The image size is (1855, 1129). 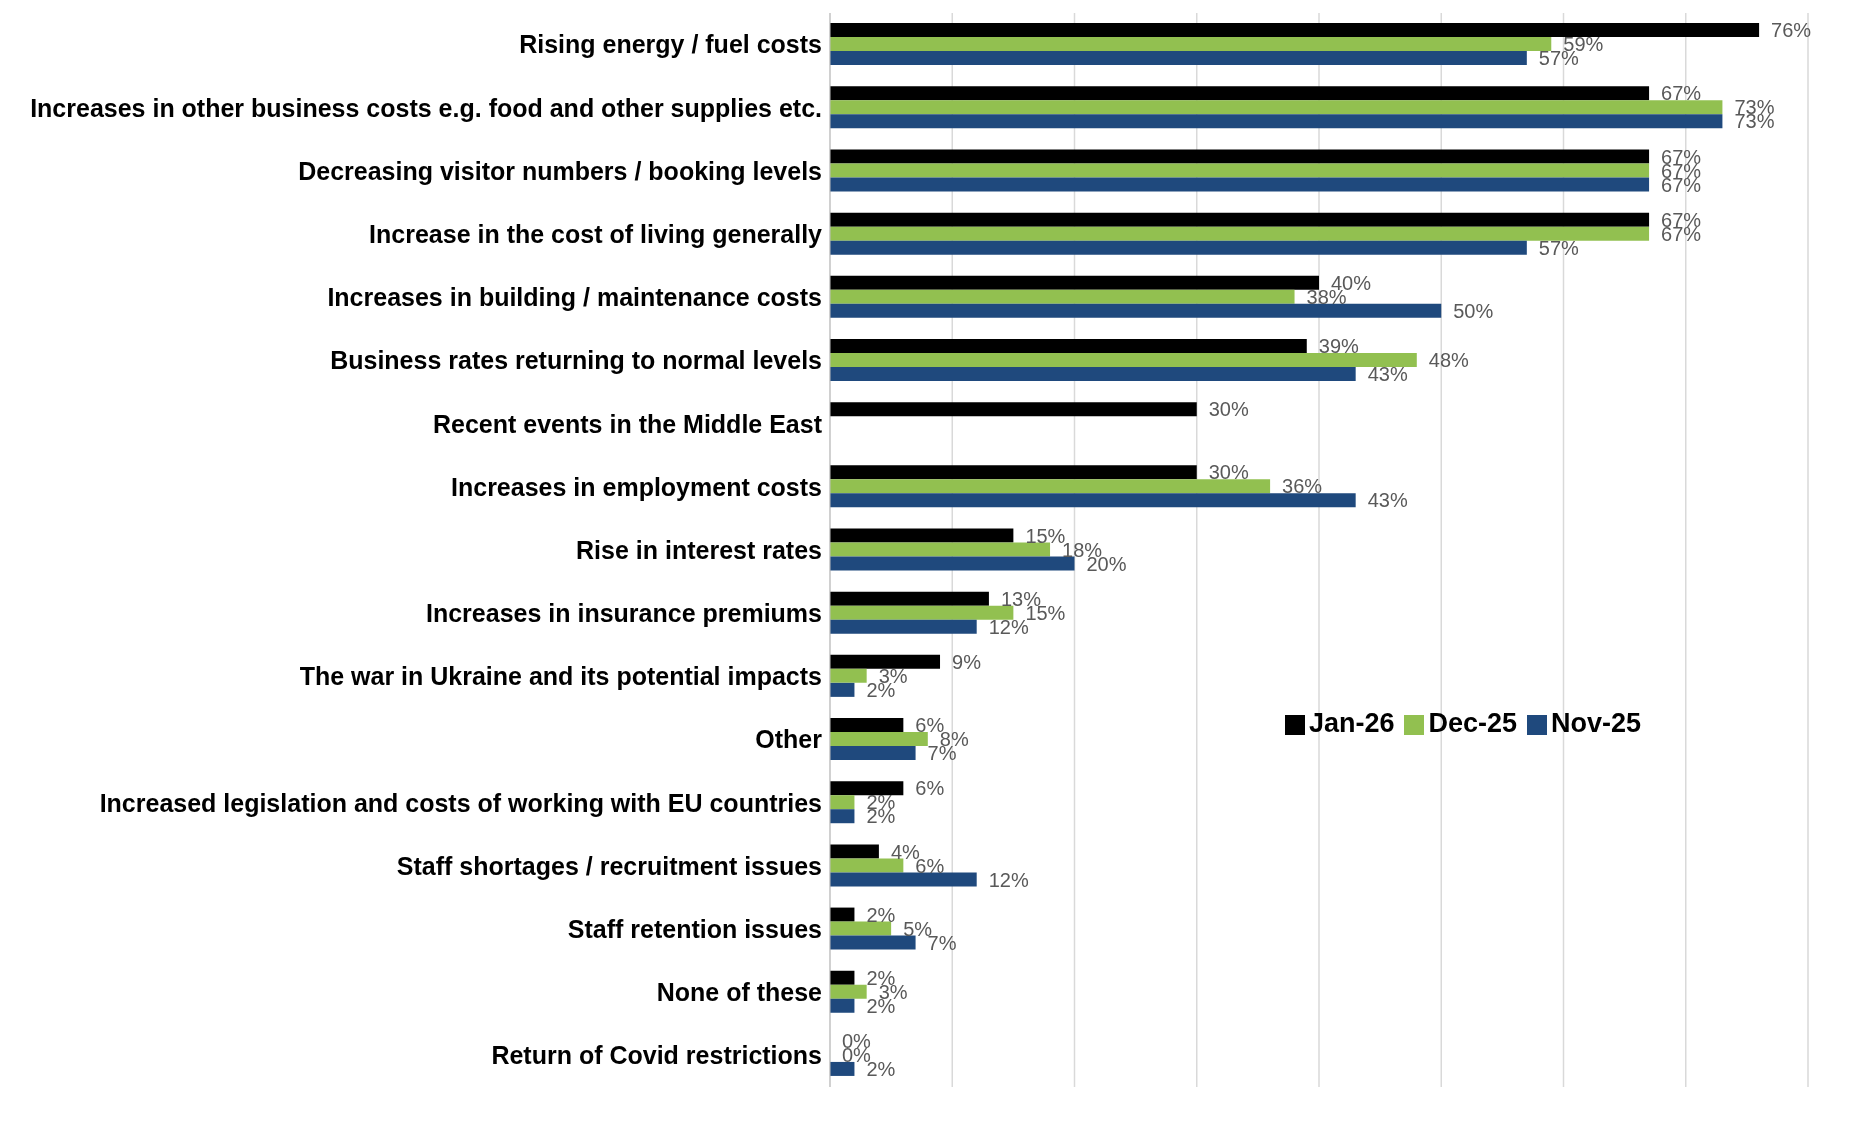 I want to click on data-label: 57%, so click(x=1559, y=247).